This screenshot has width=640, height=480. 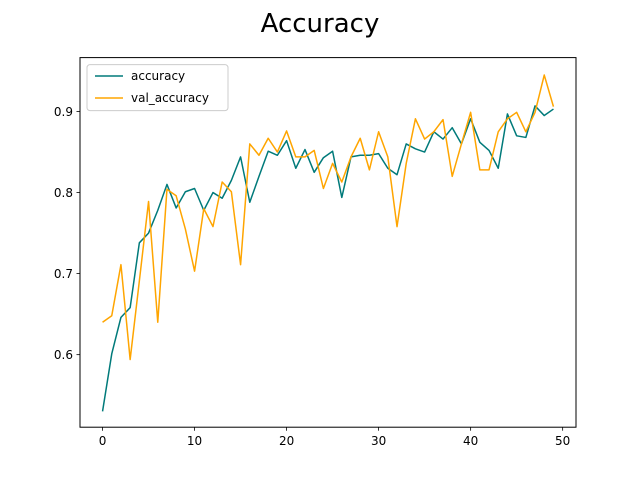 I want to click on y-axis-ticks: 0.6 0.7 0.8 0.9, so click(x=67, y=233).